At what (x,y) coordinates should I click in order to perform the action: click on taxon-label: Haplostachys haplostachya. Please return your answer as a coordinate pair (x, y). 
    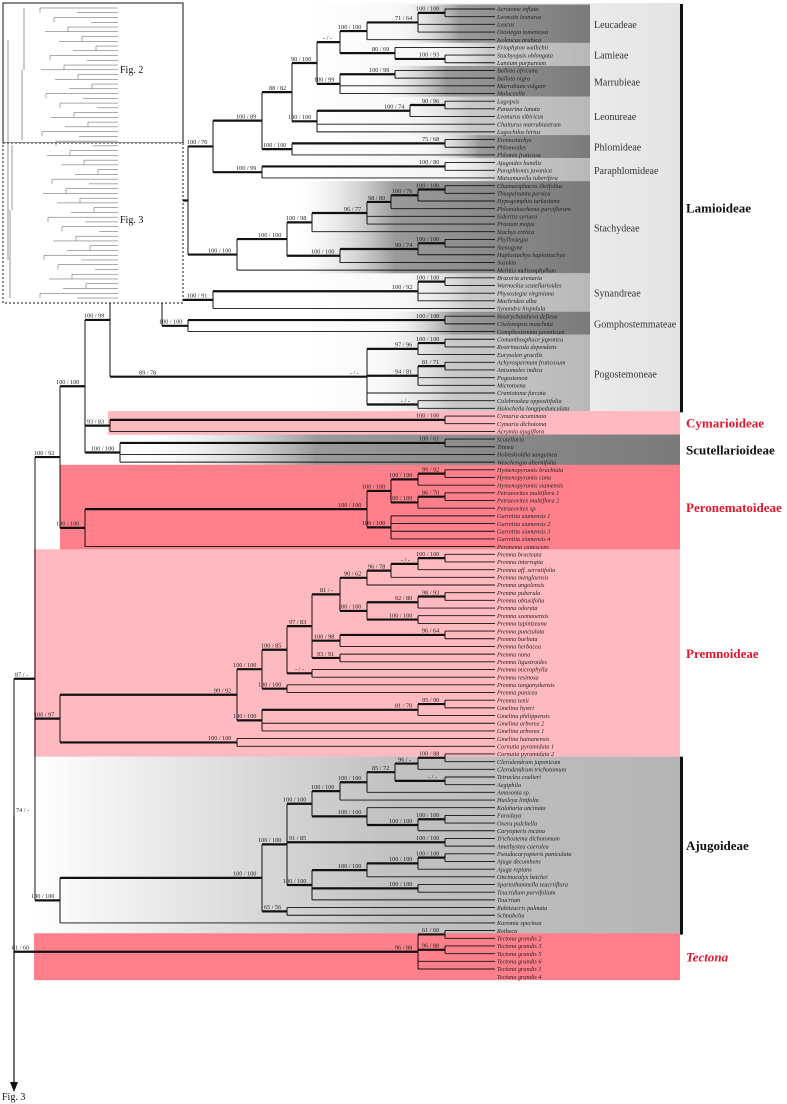
    Looking at the image, I should click on (530, 255).